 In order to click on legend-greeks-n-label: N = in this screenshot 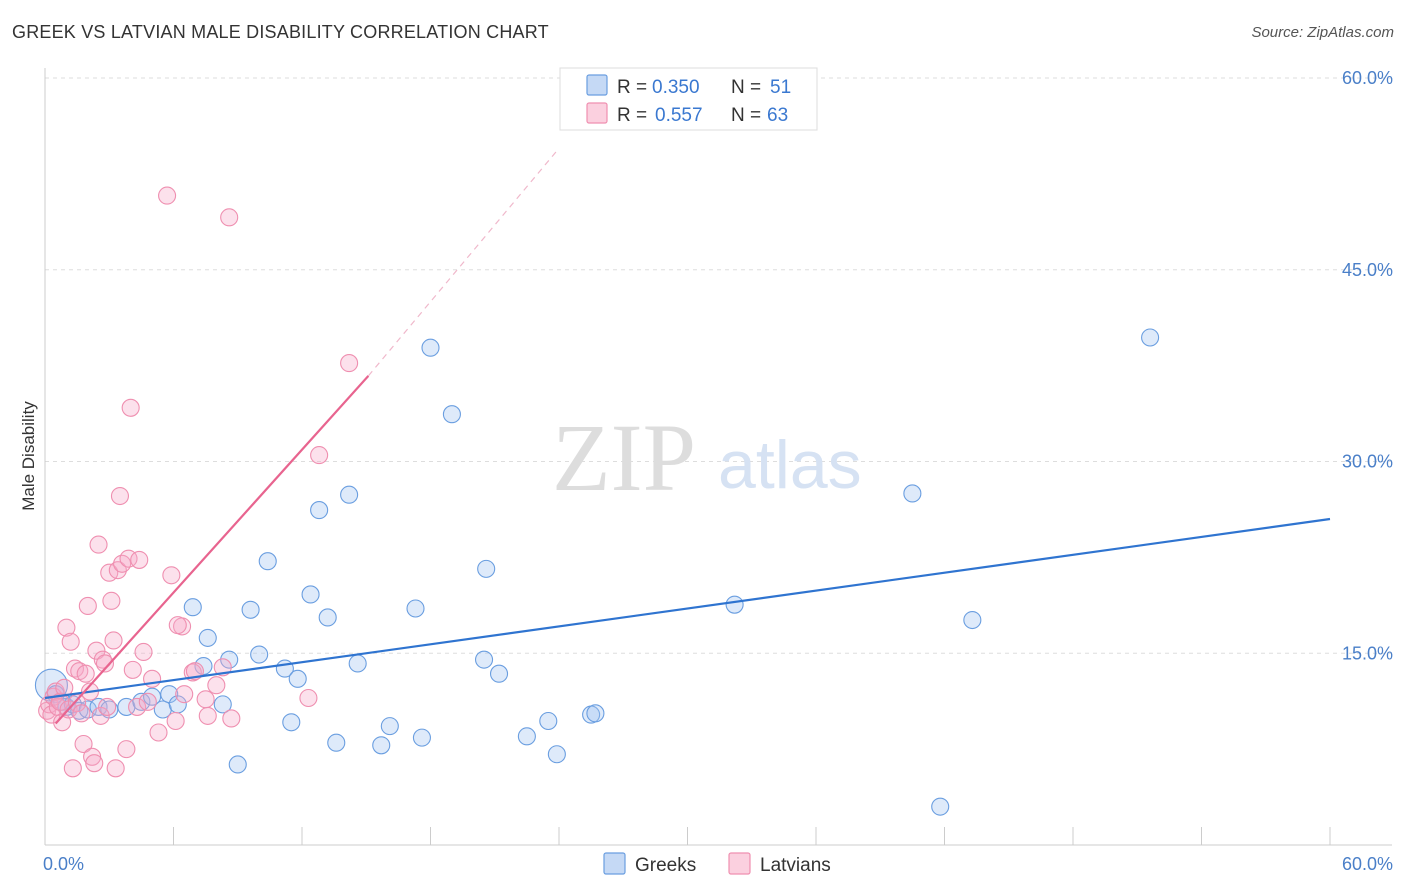, I will do `click(746, 87)`.